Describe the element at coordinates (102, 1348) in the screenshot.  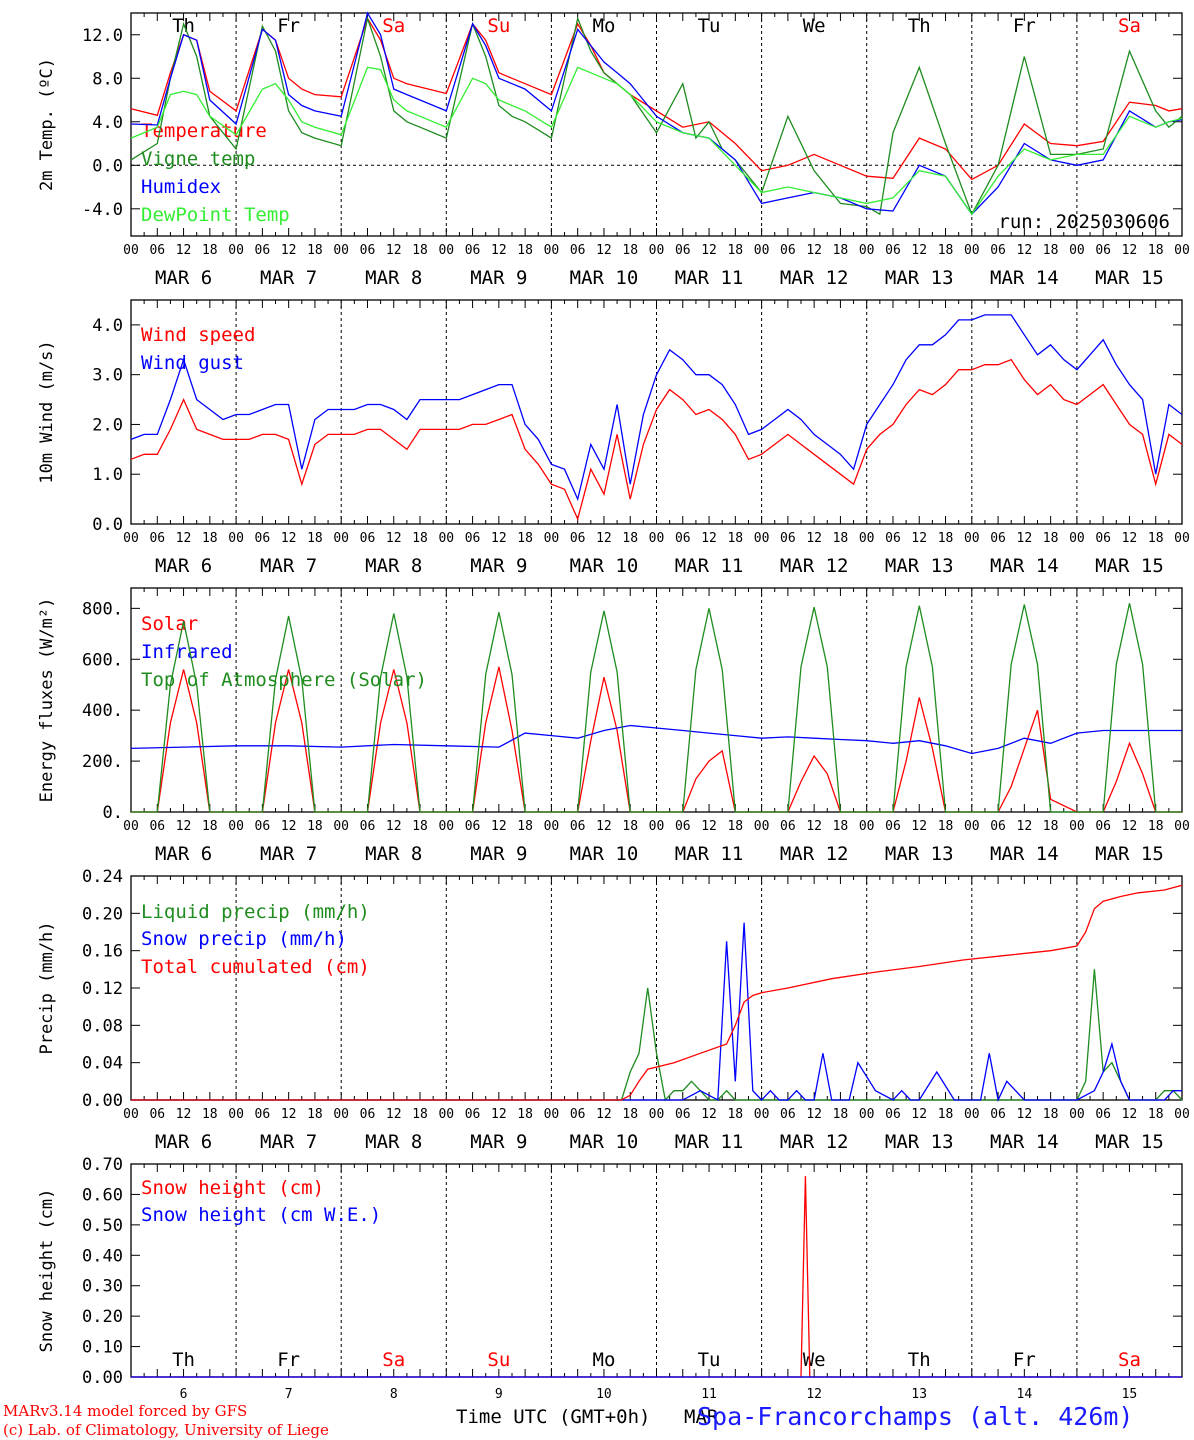
I see `y-tick-label: 0.10` at that location.